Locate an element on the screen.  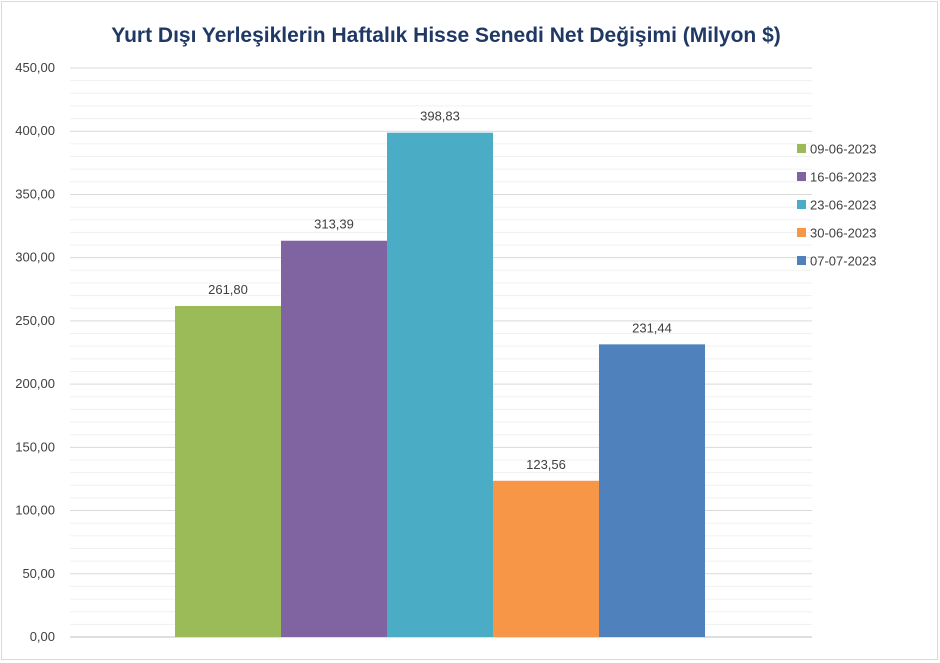
y-tick-label: 450,00 is located at coordinates (35, 67).